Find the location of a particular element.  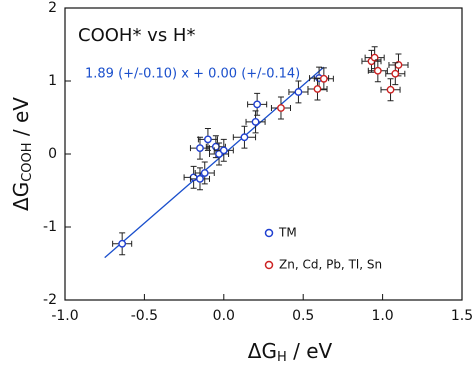

x-tick-label: 1.0 is located at coordinates (382, 316).